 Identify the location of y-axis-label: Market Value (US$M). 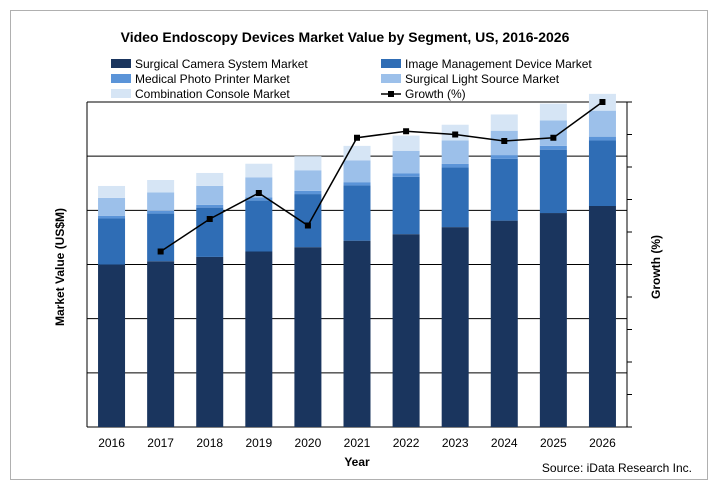
(60, 267).